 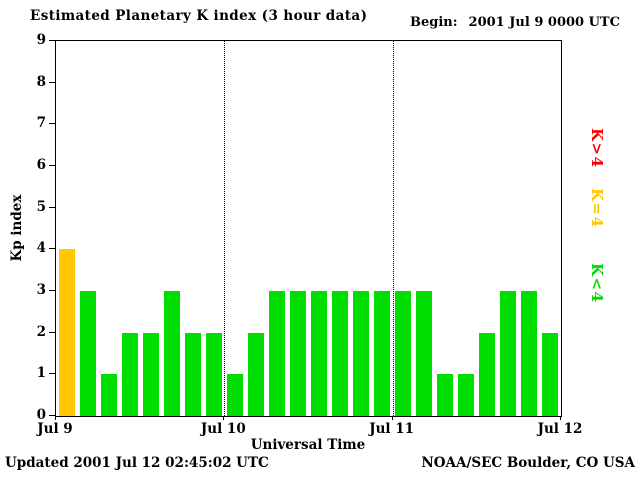 What do you see at coordinates (41, 40) in the screenshot?
I see `y-tick-label: 9` at bounding box center [41, 40].